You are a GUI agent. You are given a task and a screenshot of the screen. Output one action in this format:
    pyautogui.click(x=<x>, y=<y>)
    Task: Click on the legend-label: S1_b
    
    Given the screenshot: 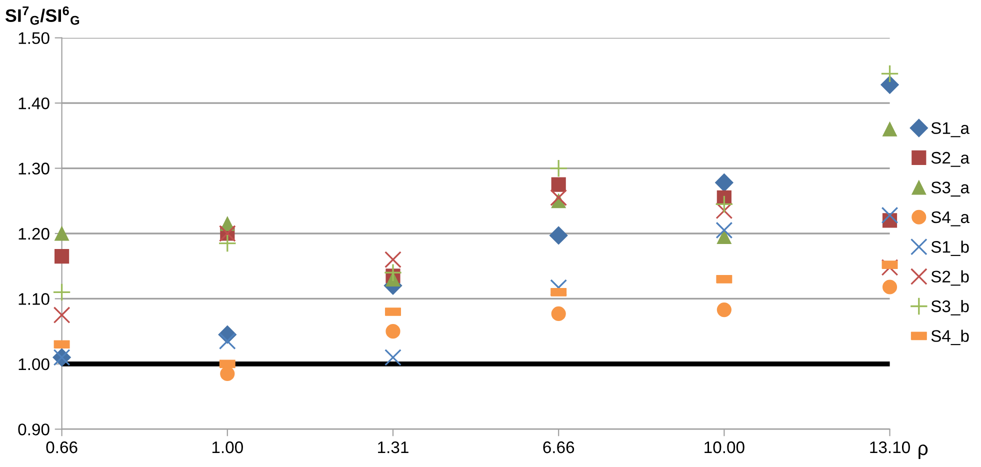 What is the action you would take?
    pyautogui.click(x=950, y=248)
    